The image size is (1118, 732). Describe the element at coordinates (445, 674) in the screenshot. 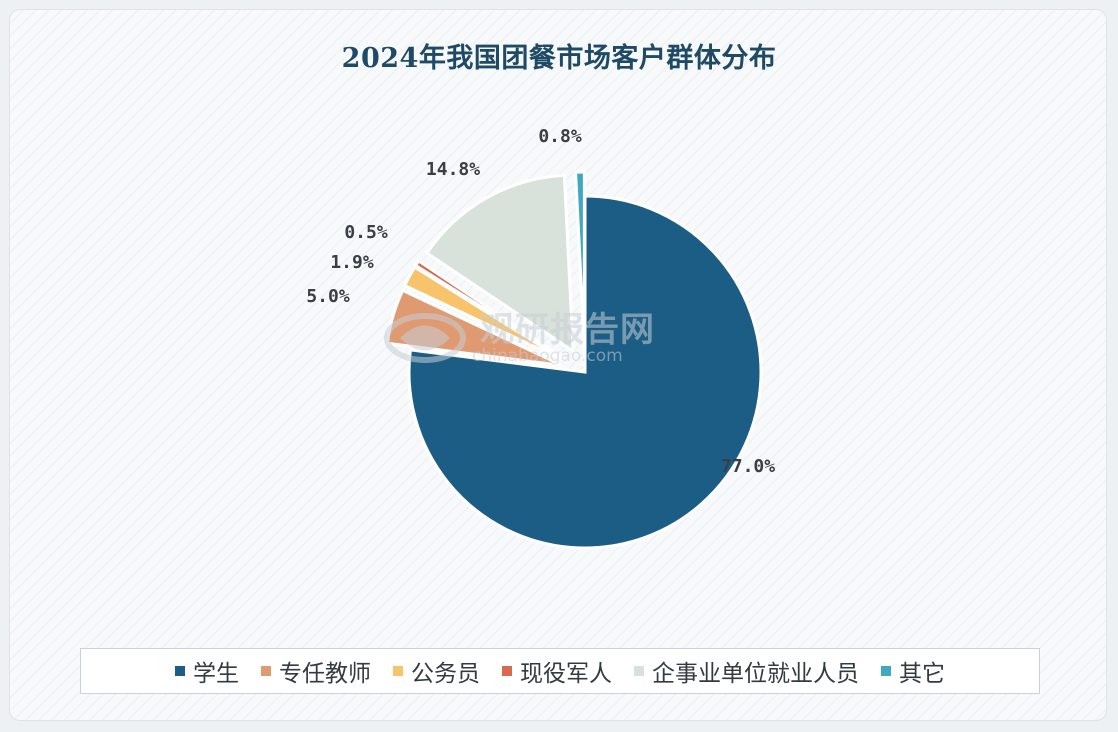

I see `legend-label: 公务员` at that location.